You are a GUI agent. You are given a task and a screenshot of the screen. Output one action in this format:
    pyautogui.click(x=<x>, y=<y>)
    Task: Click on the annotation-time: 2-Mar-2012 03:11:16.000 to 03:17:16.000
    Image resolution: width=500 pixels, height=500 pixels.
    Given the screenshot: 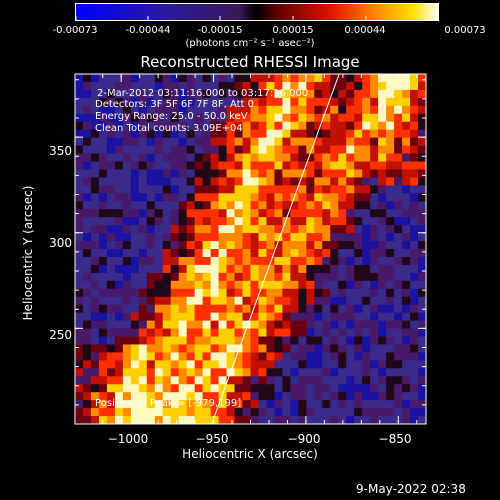 What is the action you would take?
    pyautogui.click(x=203, y=93)
    